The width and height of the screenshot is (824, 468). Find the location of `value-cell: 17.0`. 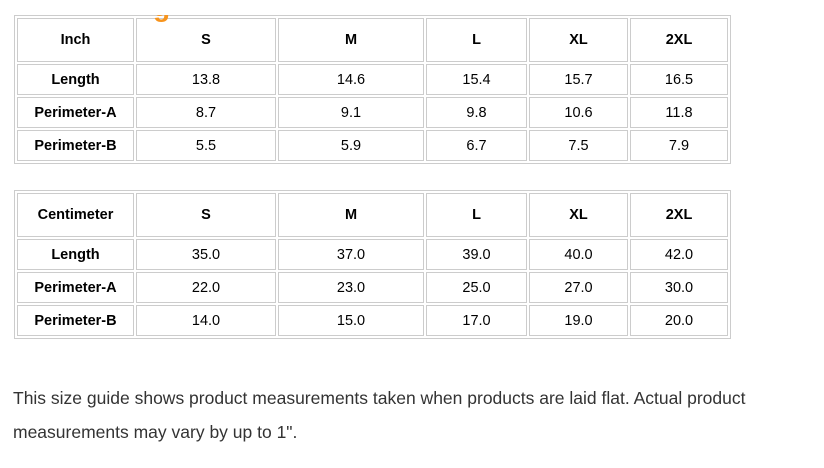

value-cell: 17.0 is located at coordinates (476, 320).